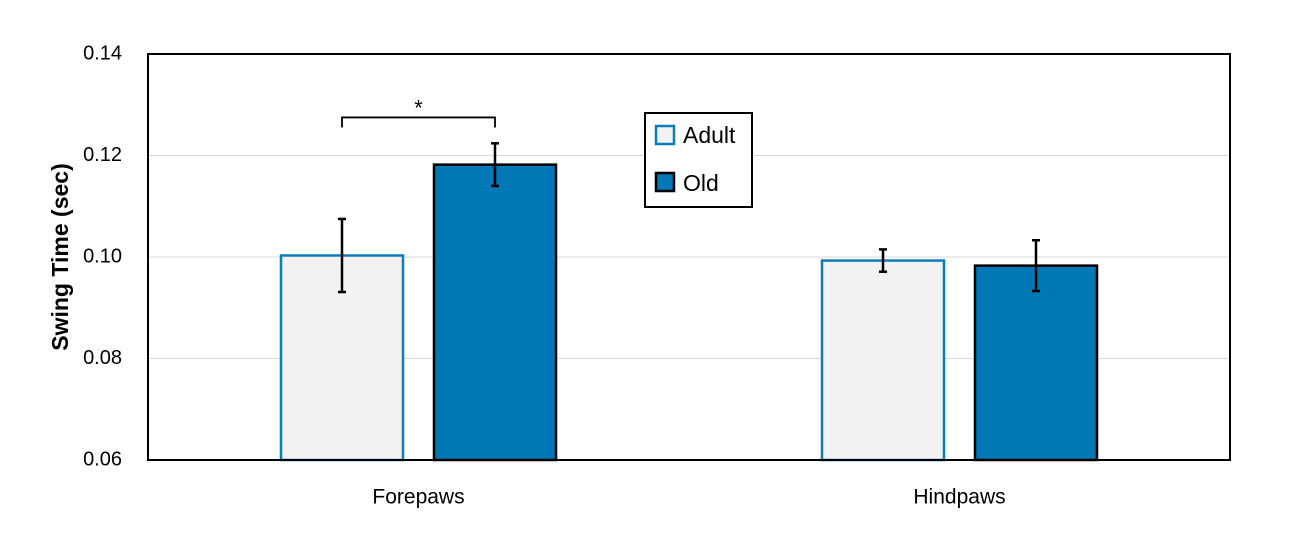  I want to click on y-tick-label: 0.08, so click(102, 358).